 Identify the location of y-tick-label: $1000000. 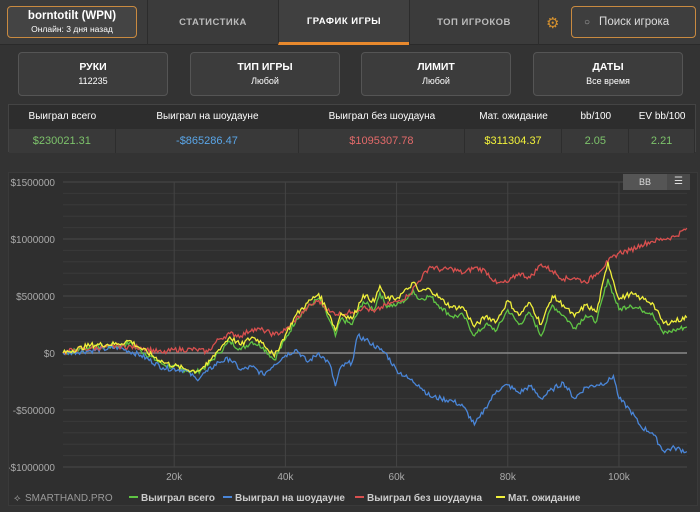
(33, 240).